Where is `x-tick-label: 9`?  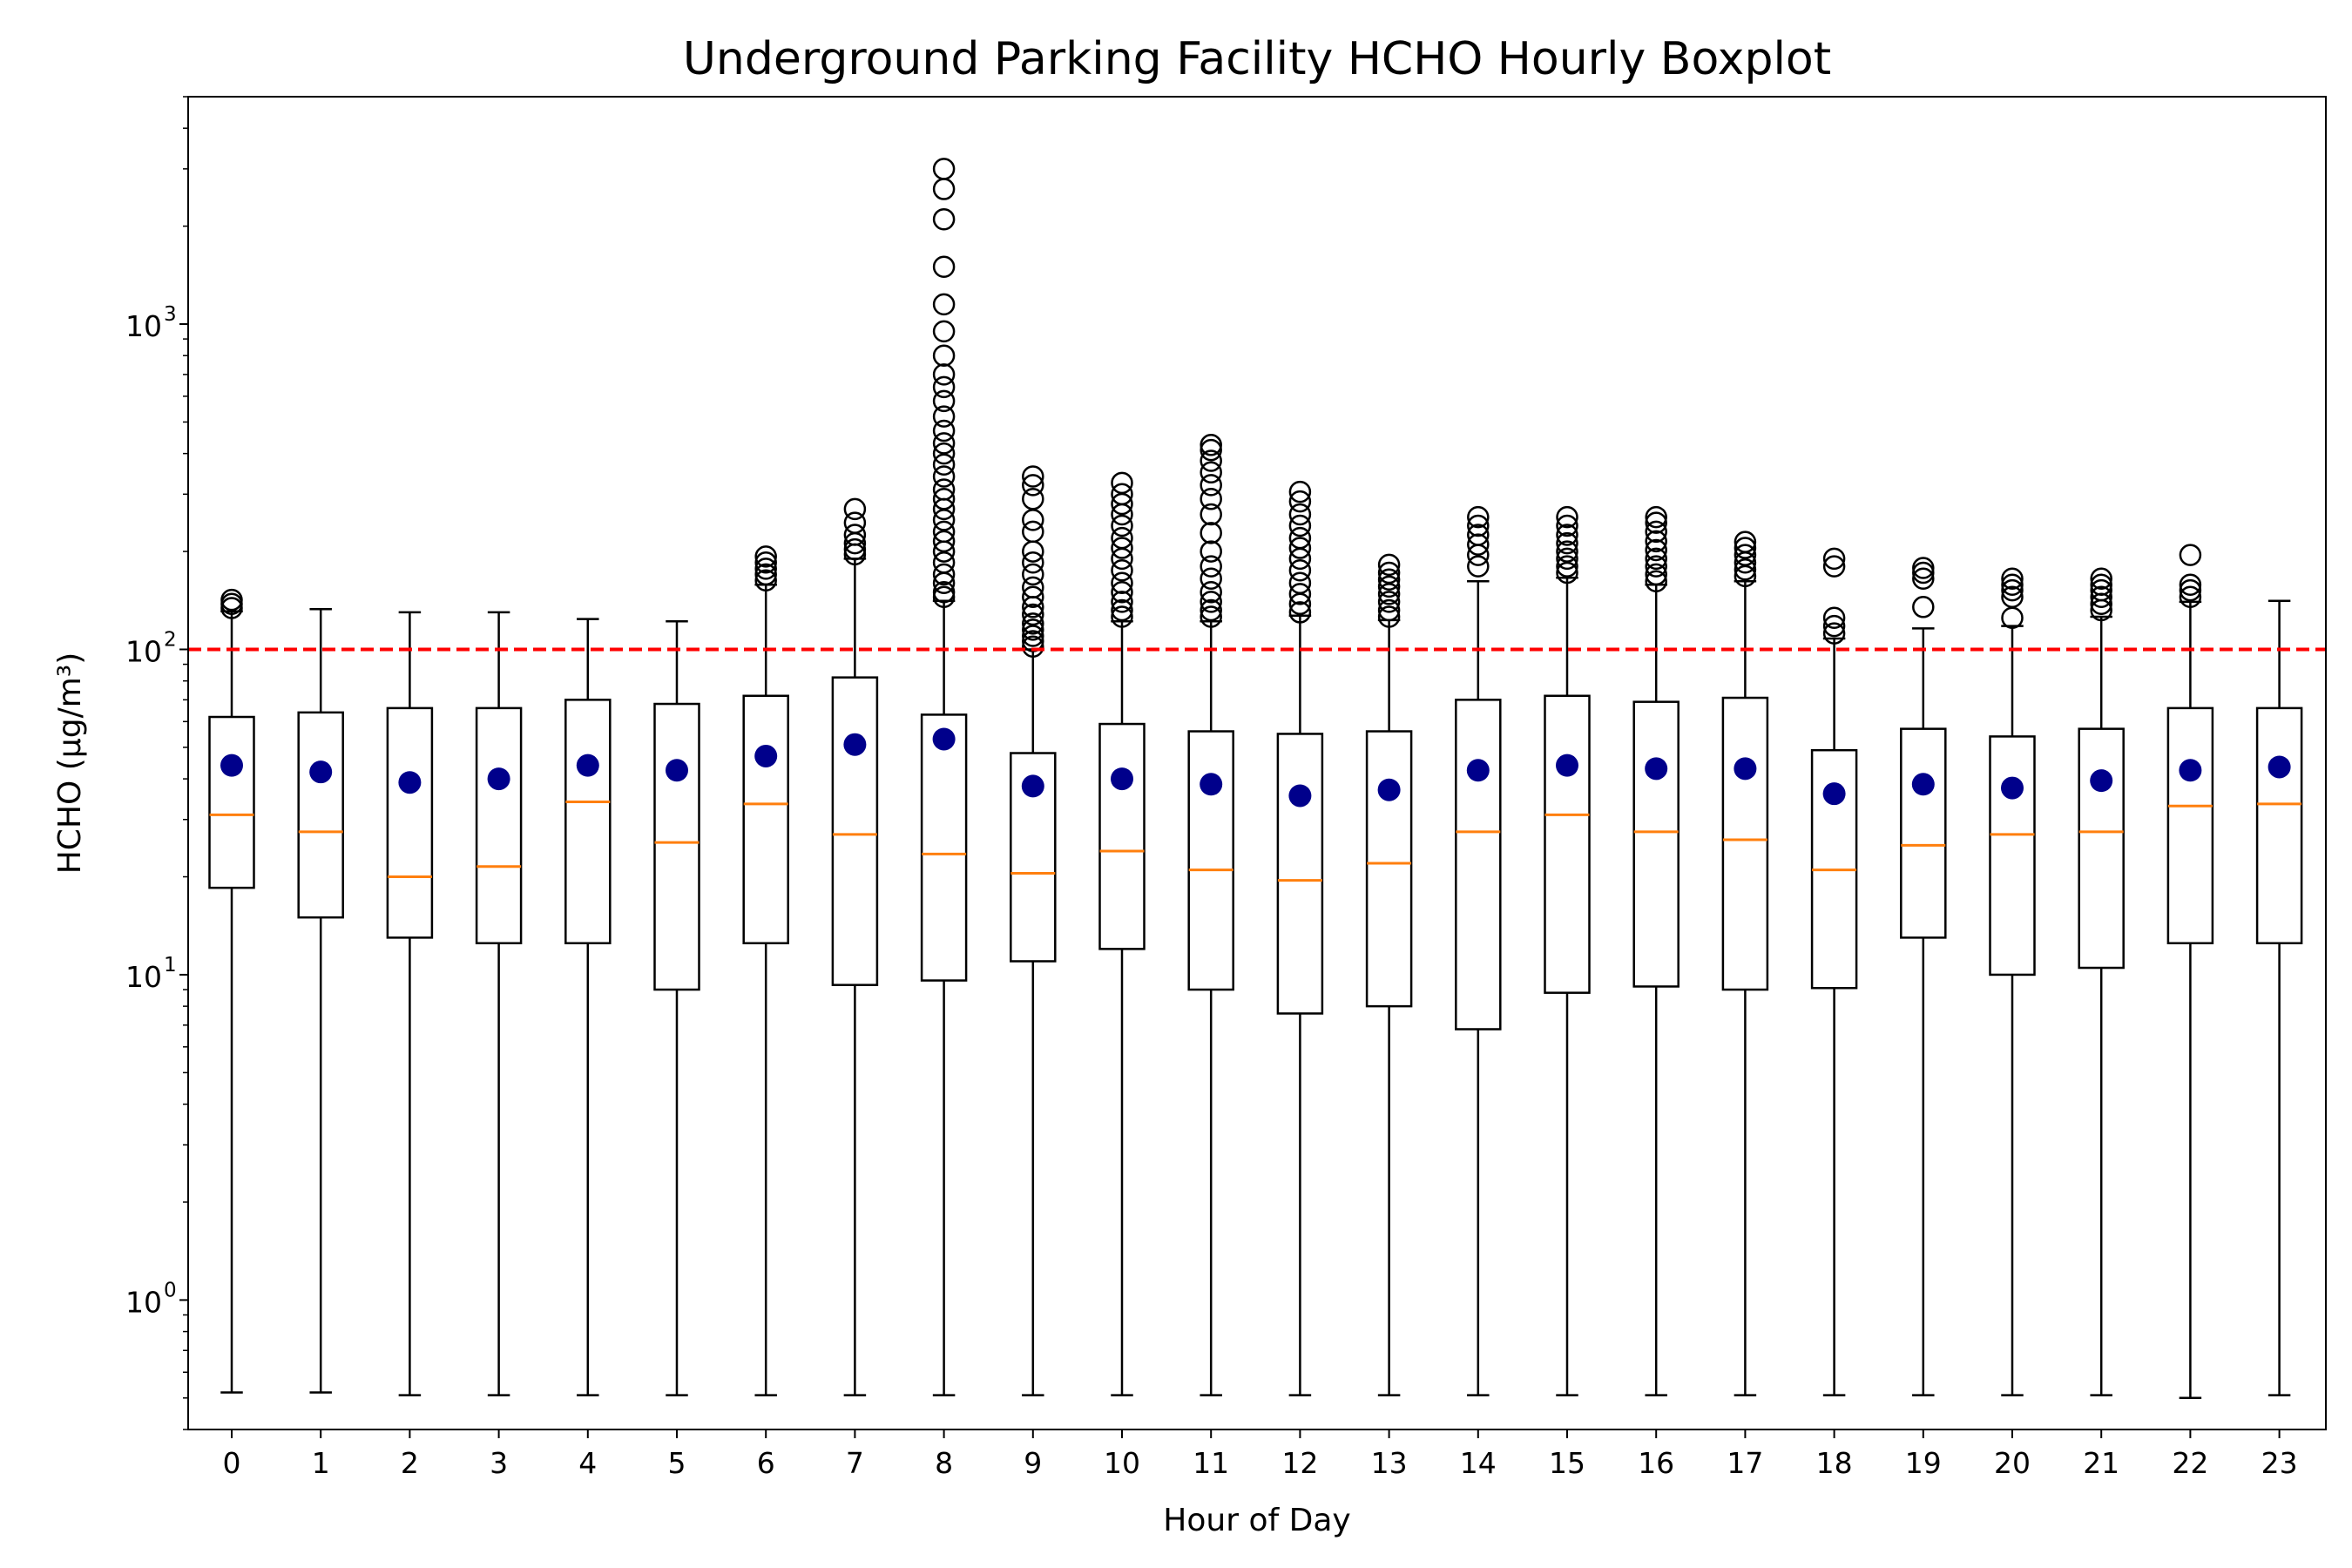
x-tick-label: 9 is located at coordinates (1033, 1463).